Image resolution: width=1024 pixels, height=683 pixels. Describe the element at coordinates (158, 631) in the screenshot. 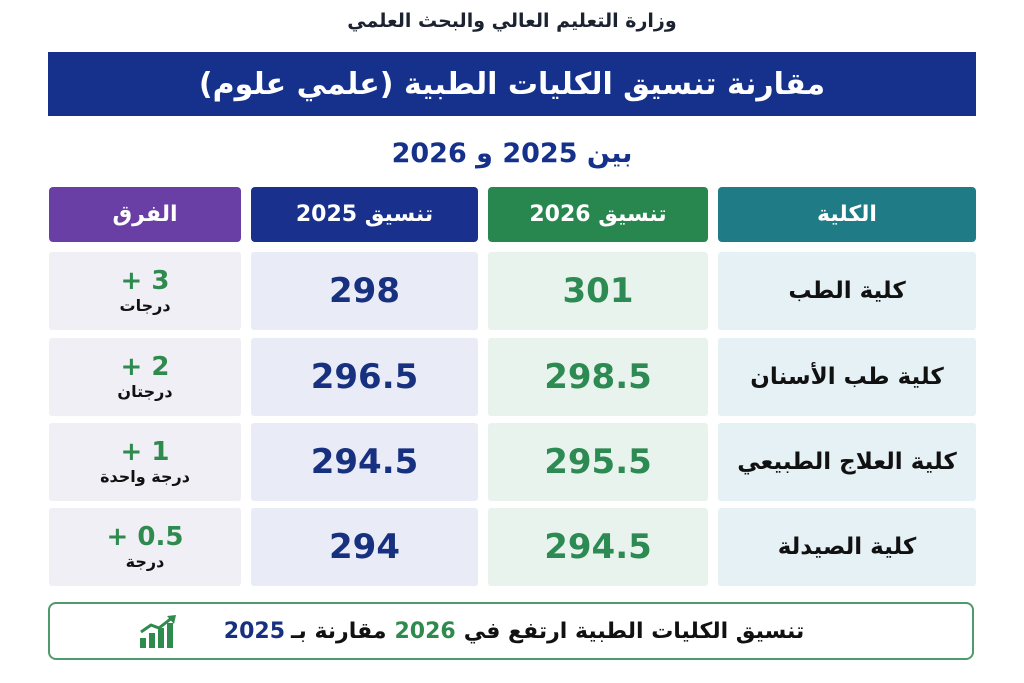

I see `trend-up-chart-icon` at that location.